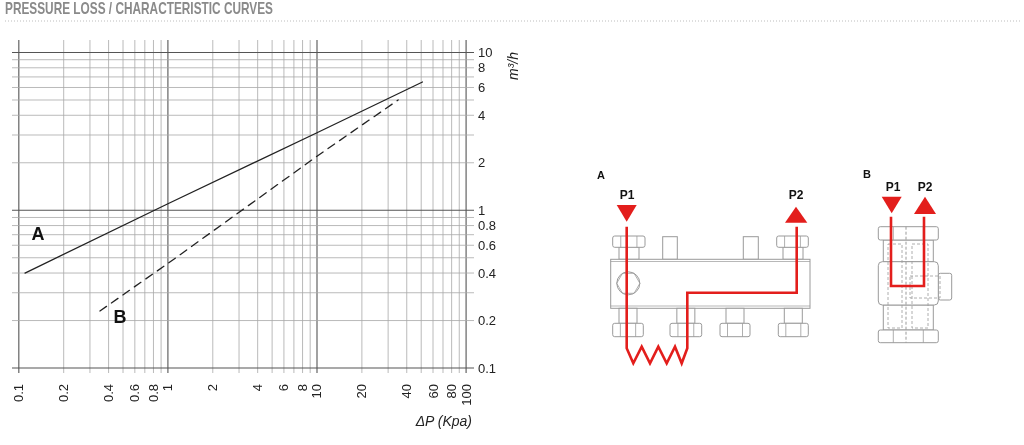 This screenshot has height=445, width=1024. Describe the element at coordinates (317, 391) in the screenshot. I see `x-tick-label: 10` at that location.